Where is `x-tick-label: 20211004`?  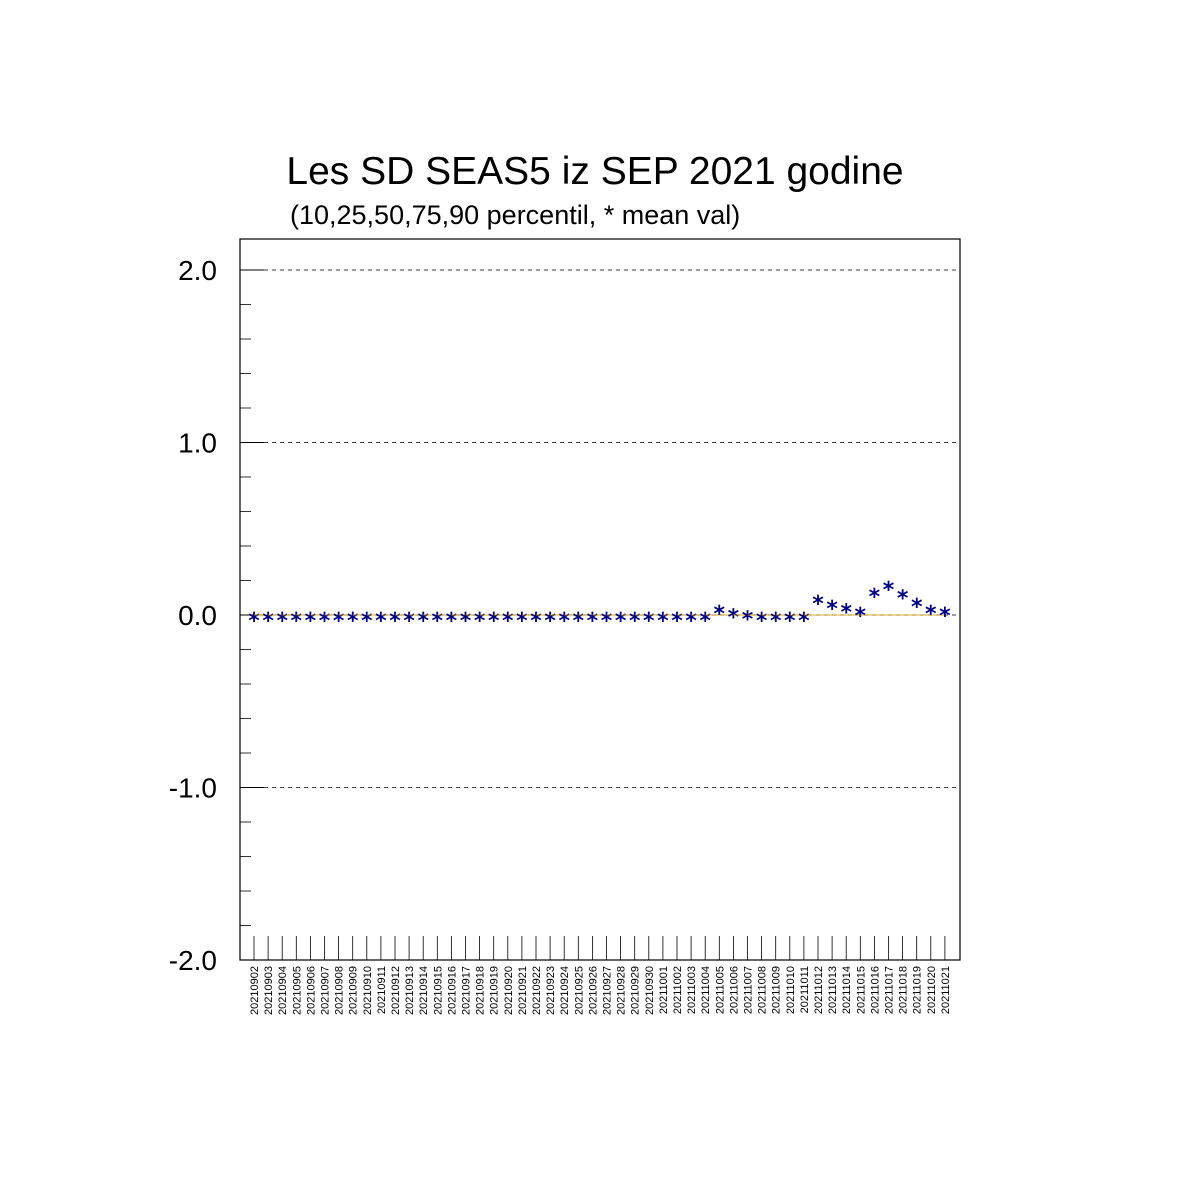
x-tick-label: 20211004 is located at coordinates (706, 990).